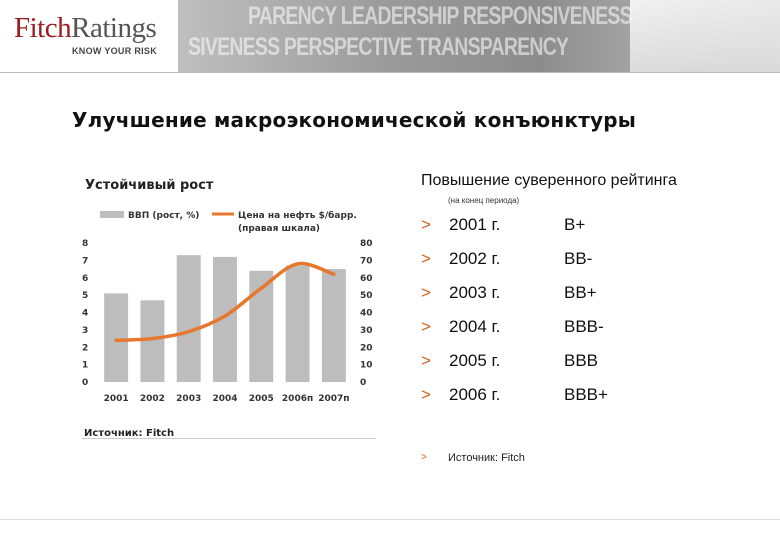 Image resolution: width=780 pixels, height=540 pixels. What do you see at coordinates (366, 244) in the screenshot?
I see `y-right-tick-label: 80` at bounding box center [366, 244].